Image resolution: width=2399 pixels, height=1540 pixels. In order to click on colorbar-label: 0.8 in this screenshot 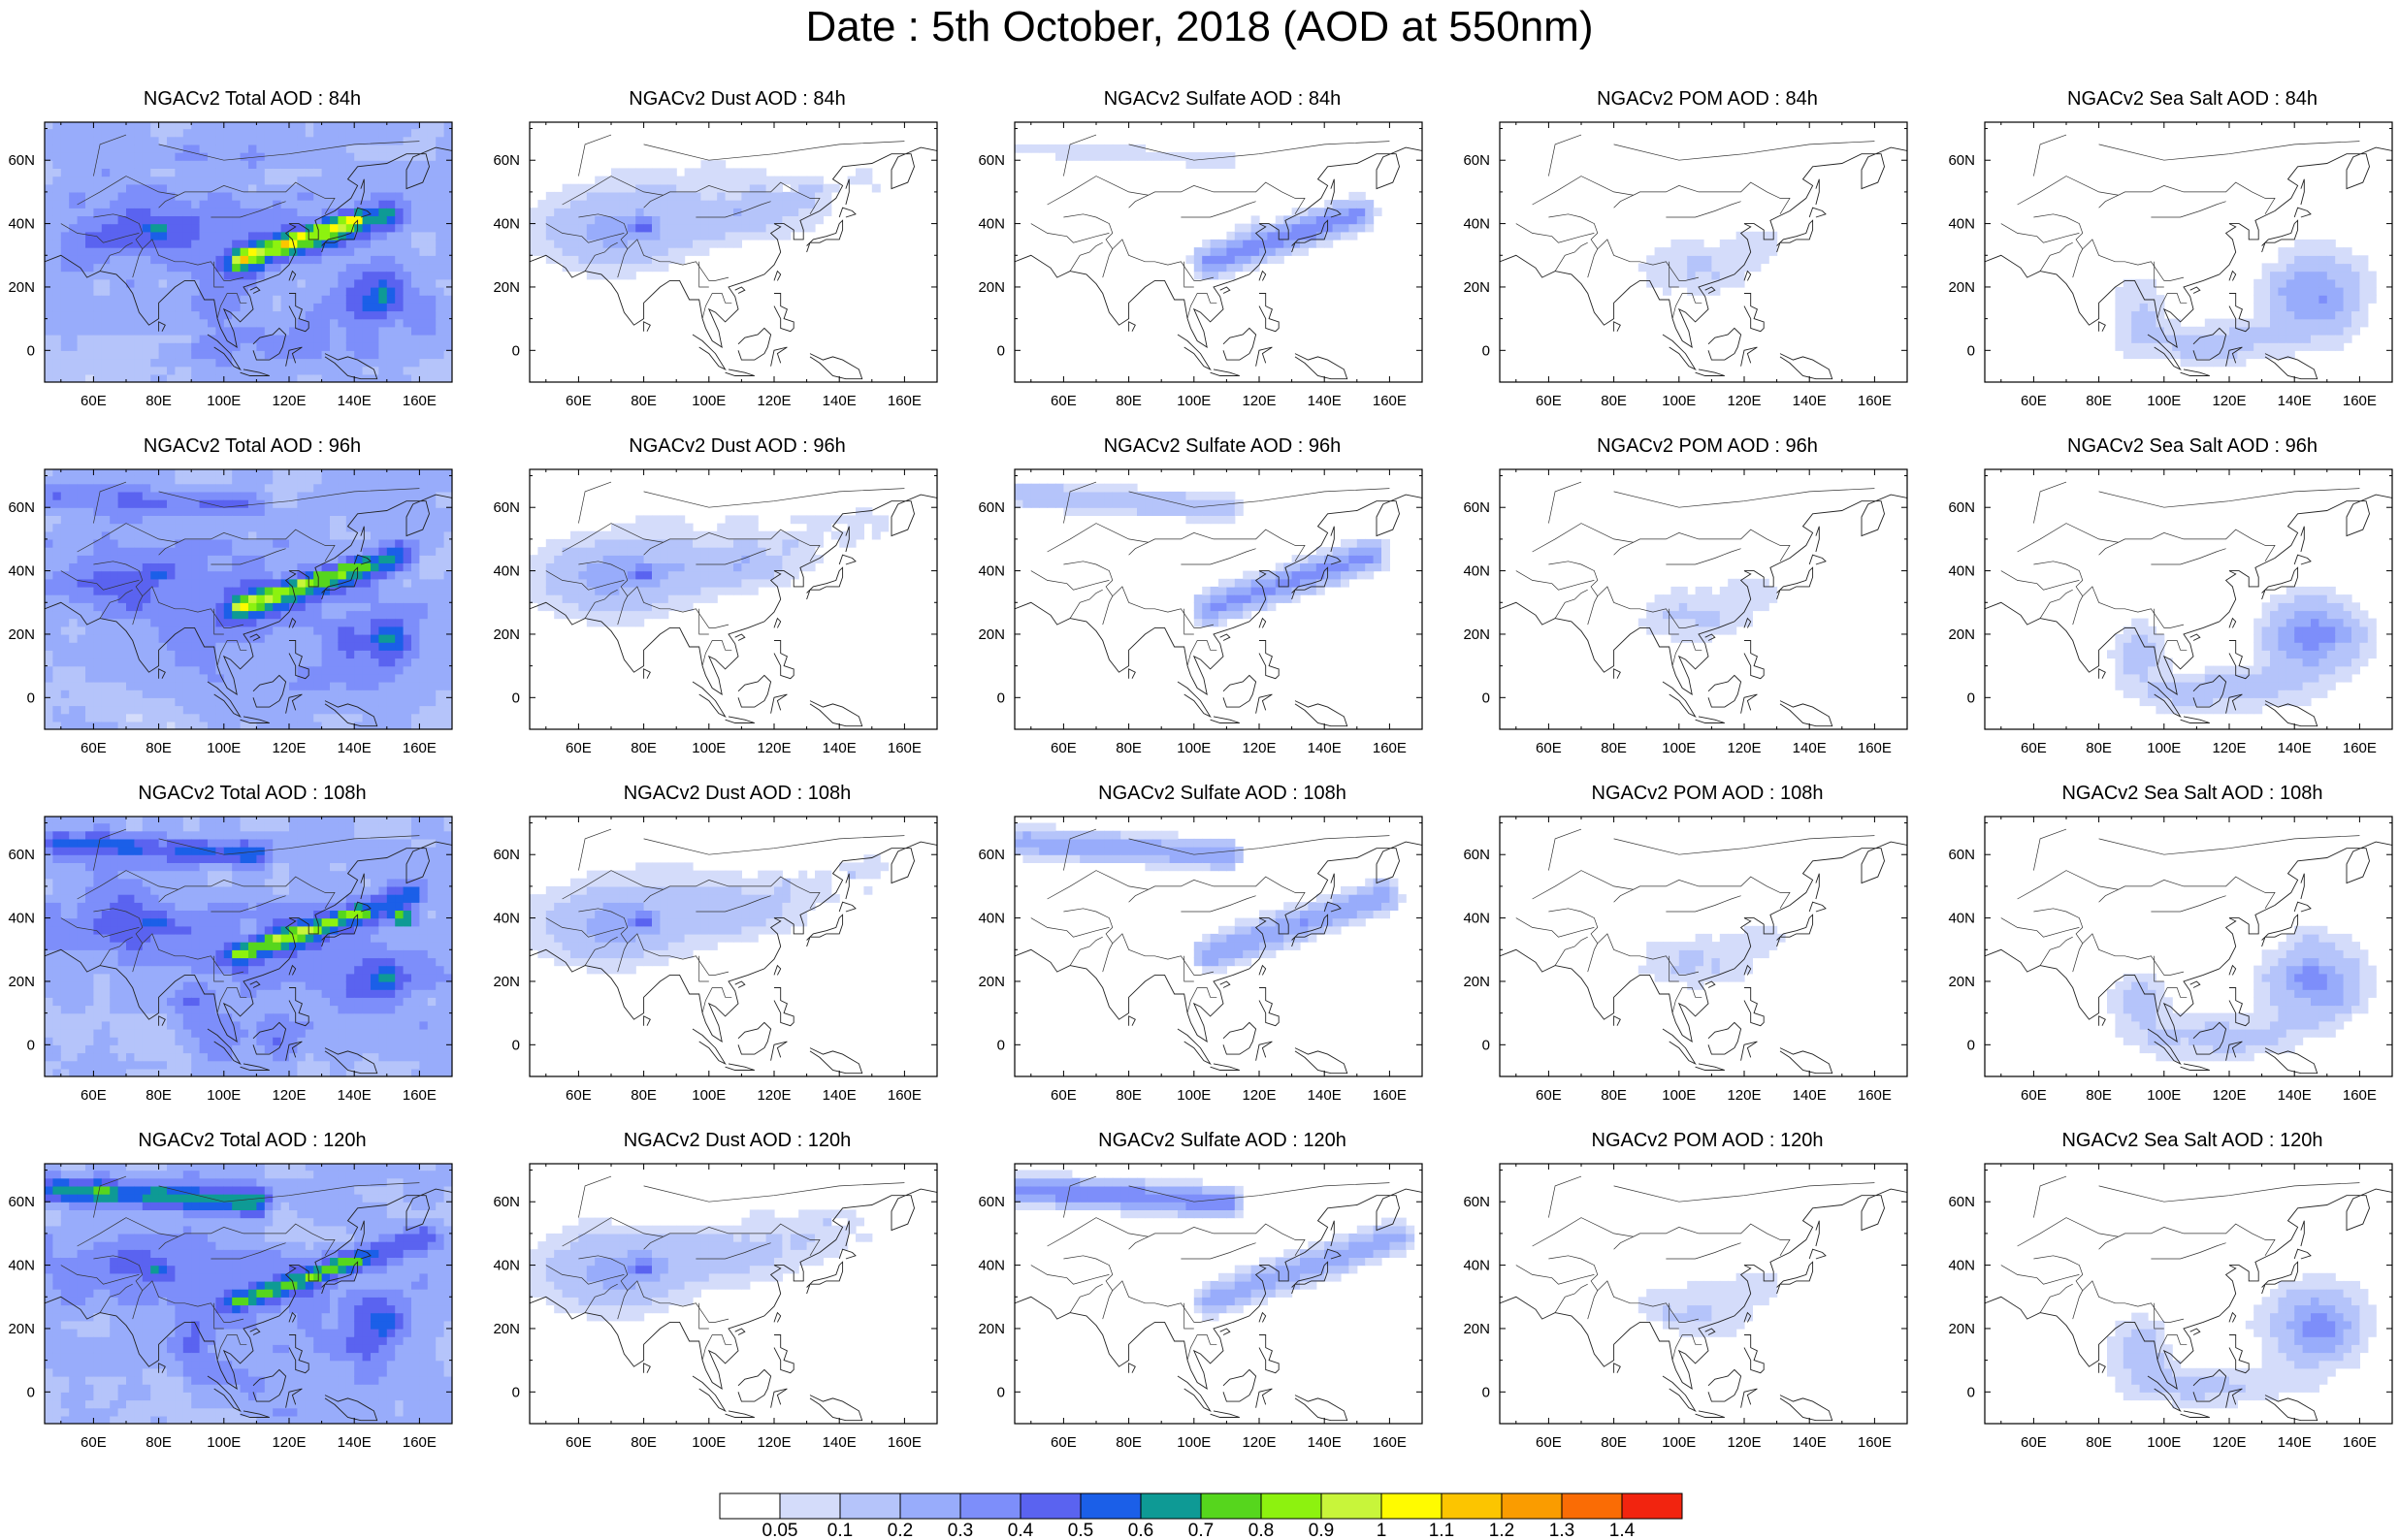, I will do `click(1261, 1530)`.